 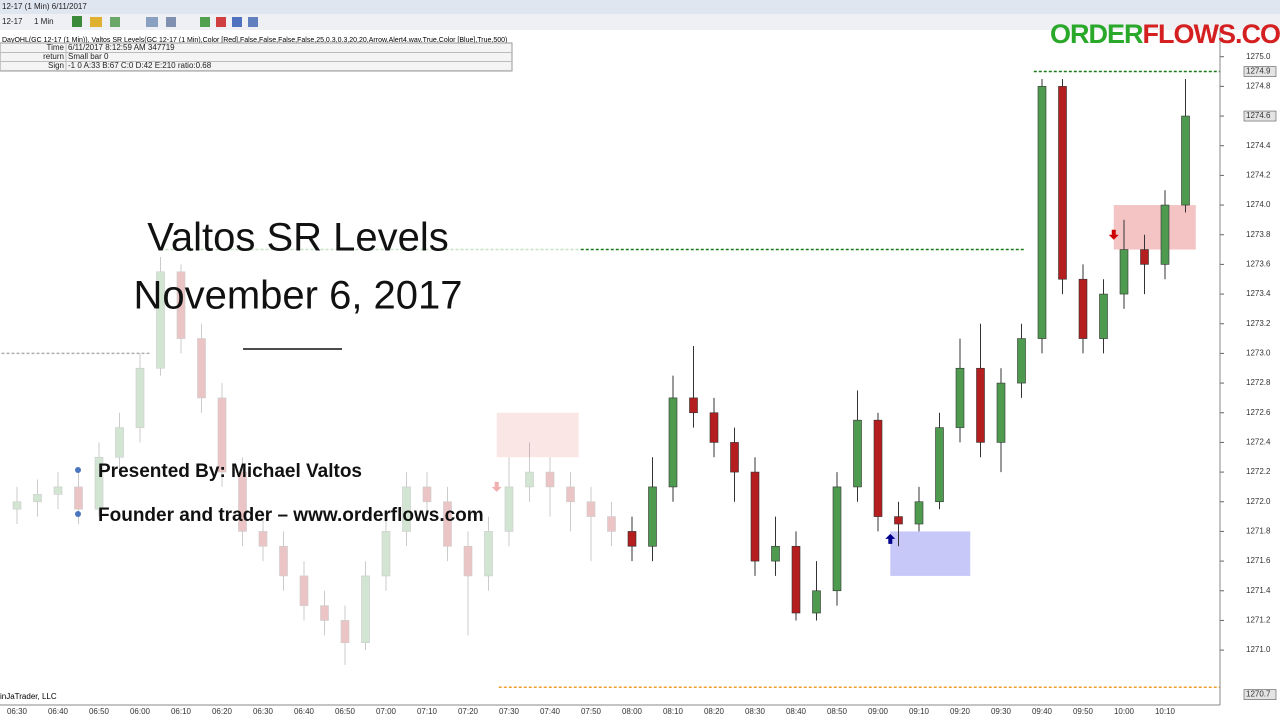 What do you see at coordinates (1258, 323) in the screenshot?
I see `y-tick-label: 1273.2` at bounding box center [1258, 323].